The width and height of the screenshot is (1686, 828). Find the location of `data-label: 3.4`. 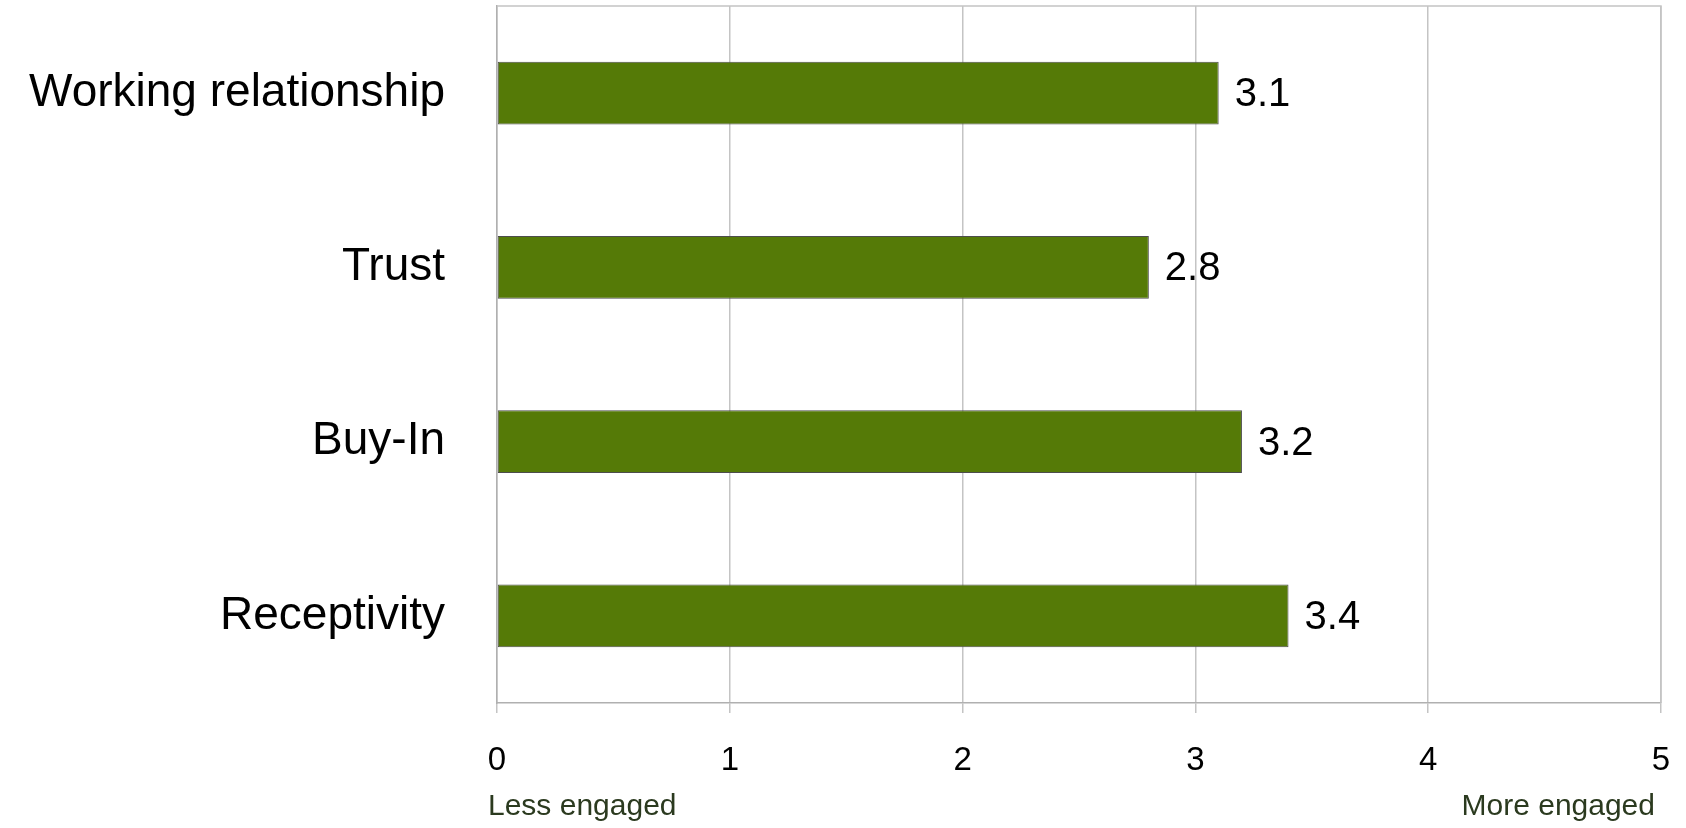

data-label: 3.4 is located at coordinates (1332, 614).